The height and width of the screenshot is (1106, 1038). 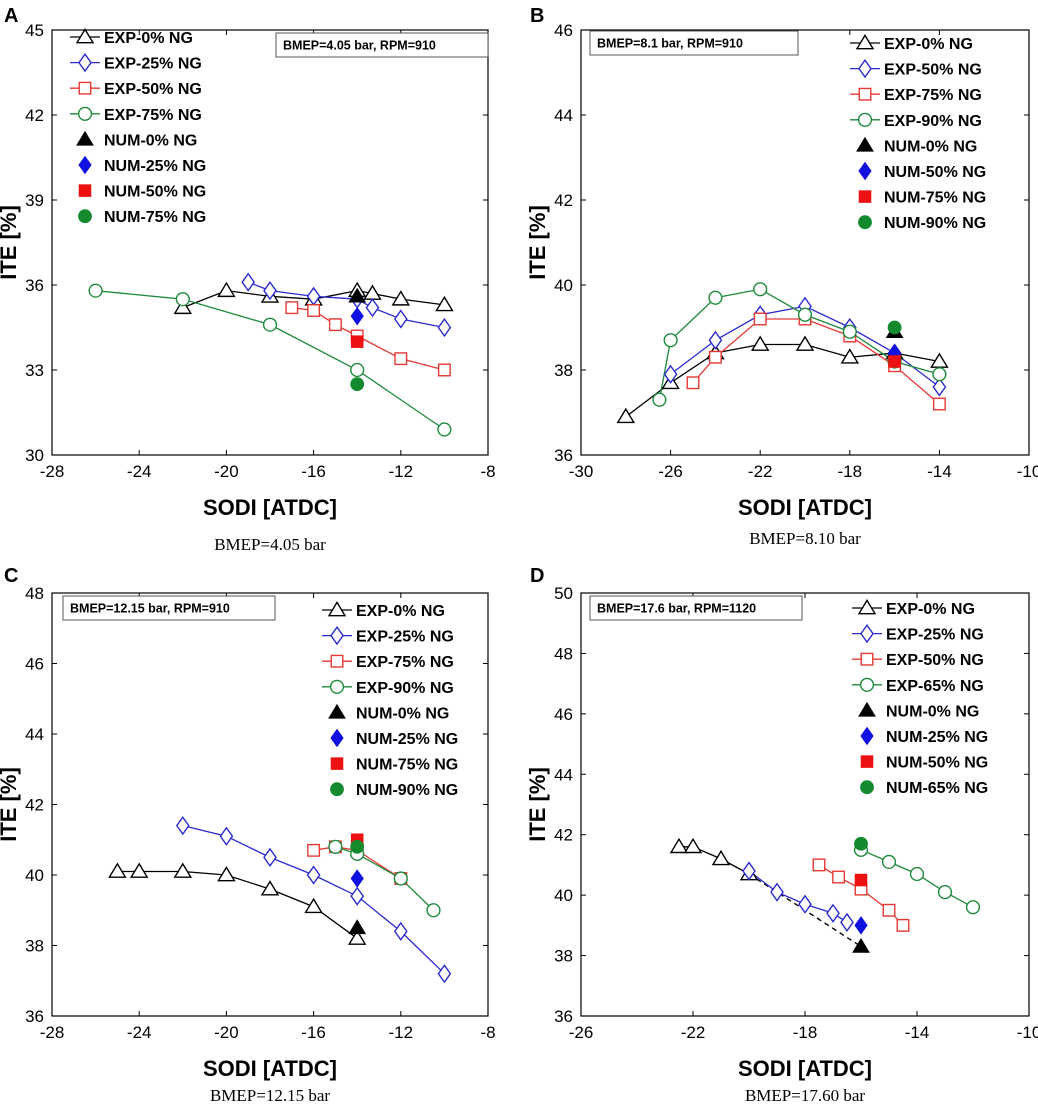 What do you see at coordinates (153, 115) in the screenshot?
I see `legend-label: EXP-75% NG` at bounding box center [153, 115].